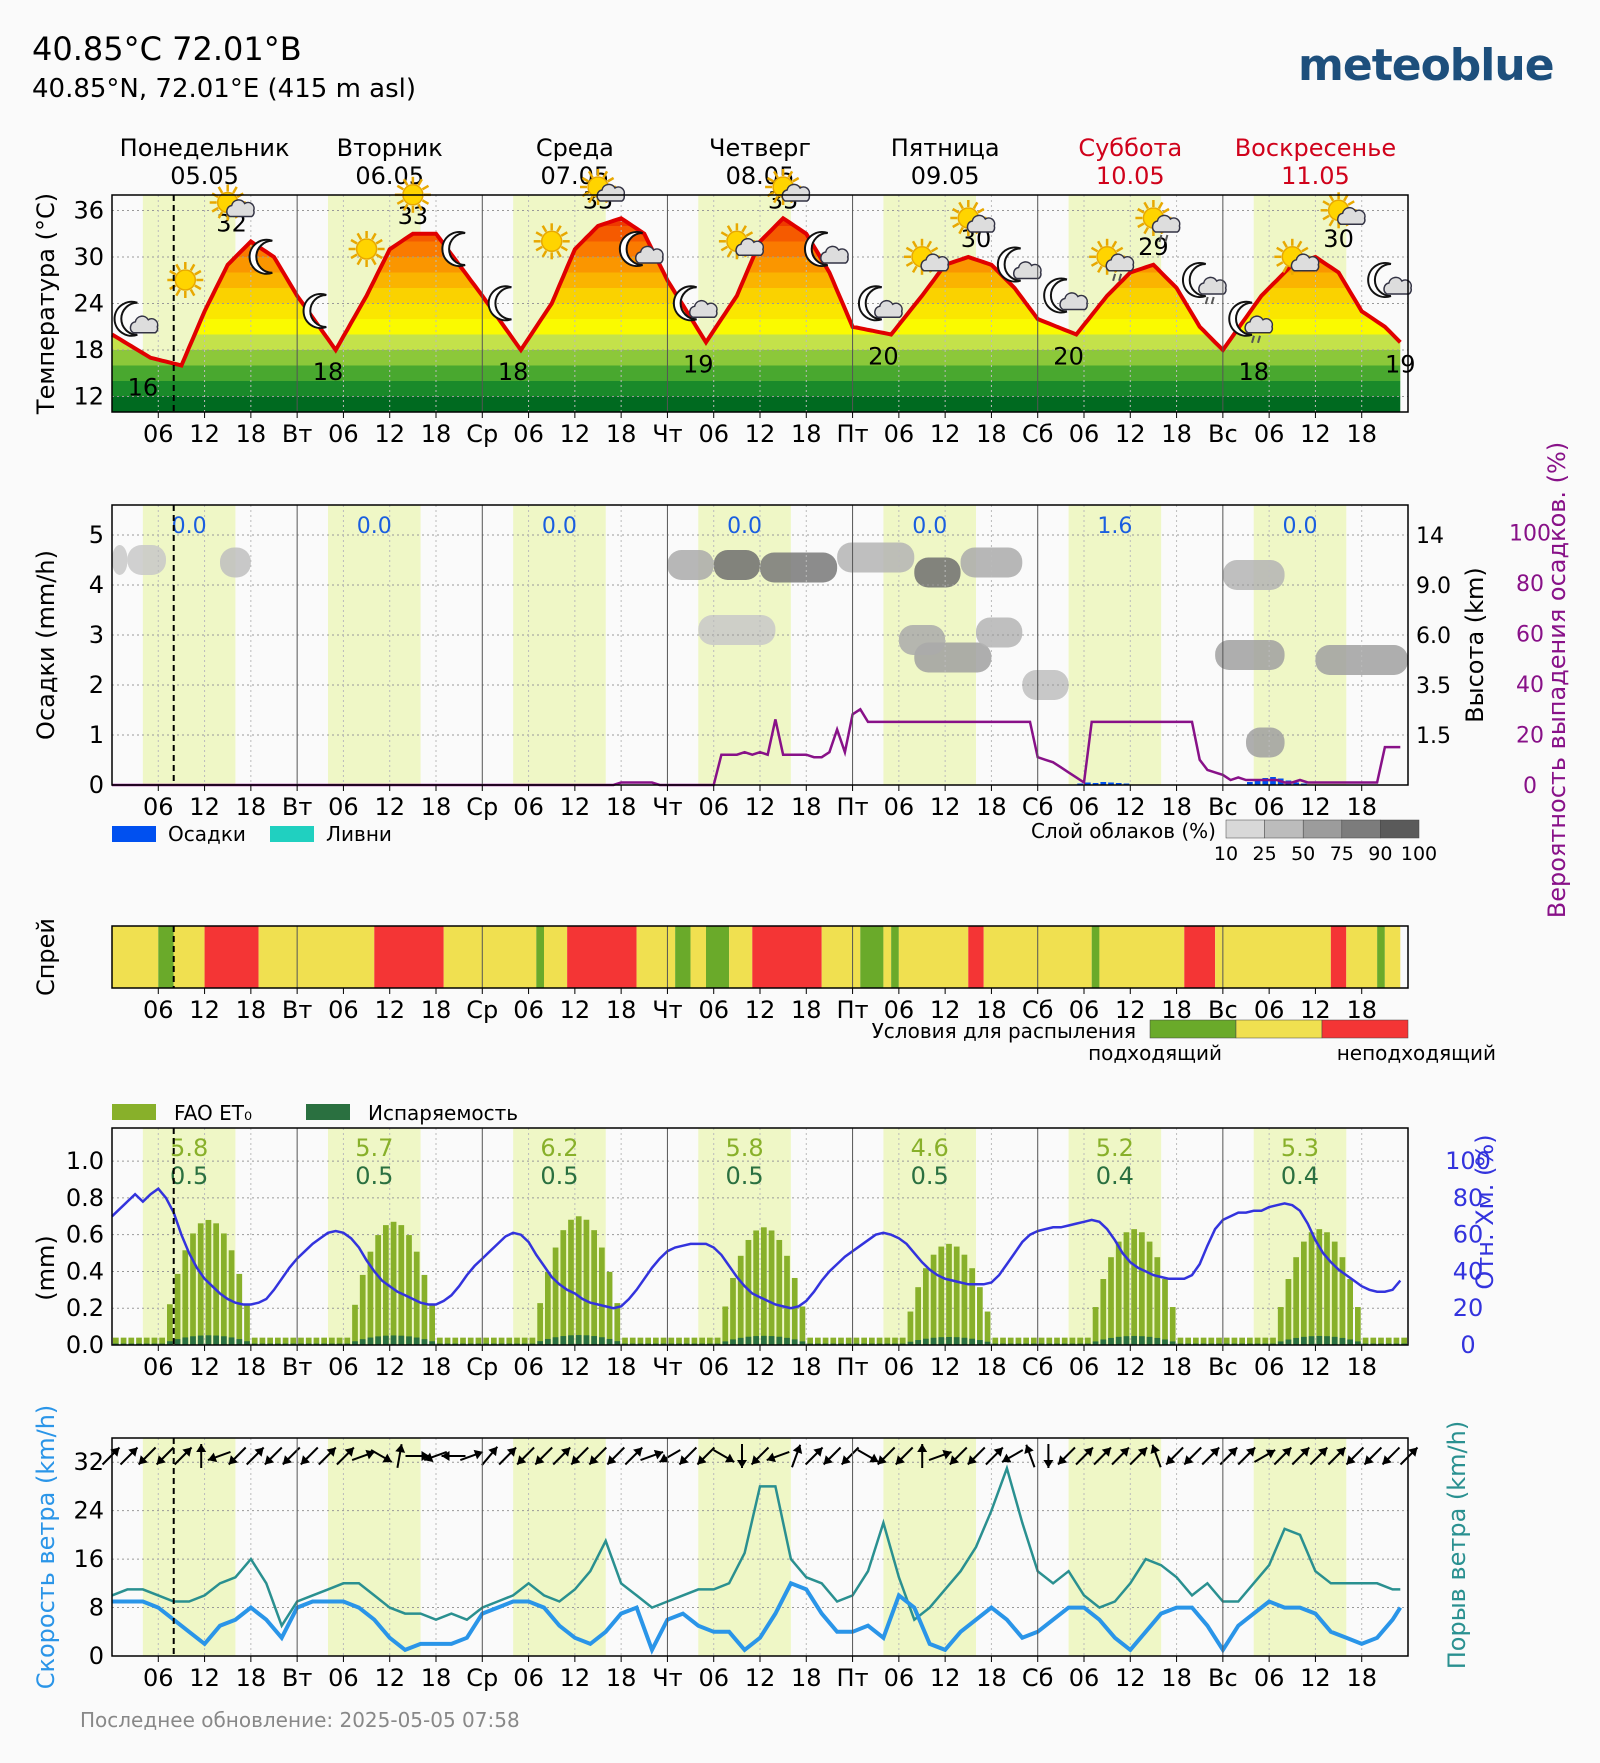 This screenshot has height=1763, width=1600. I want to click on temp-ytick-18: 18, so click(88, 350).